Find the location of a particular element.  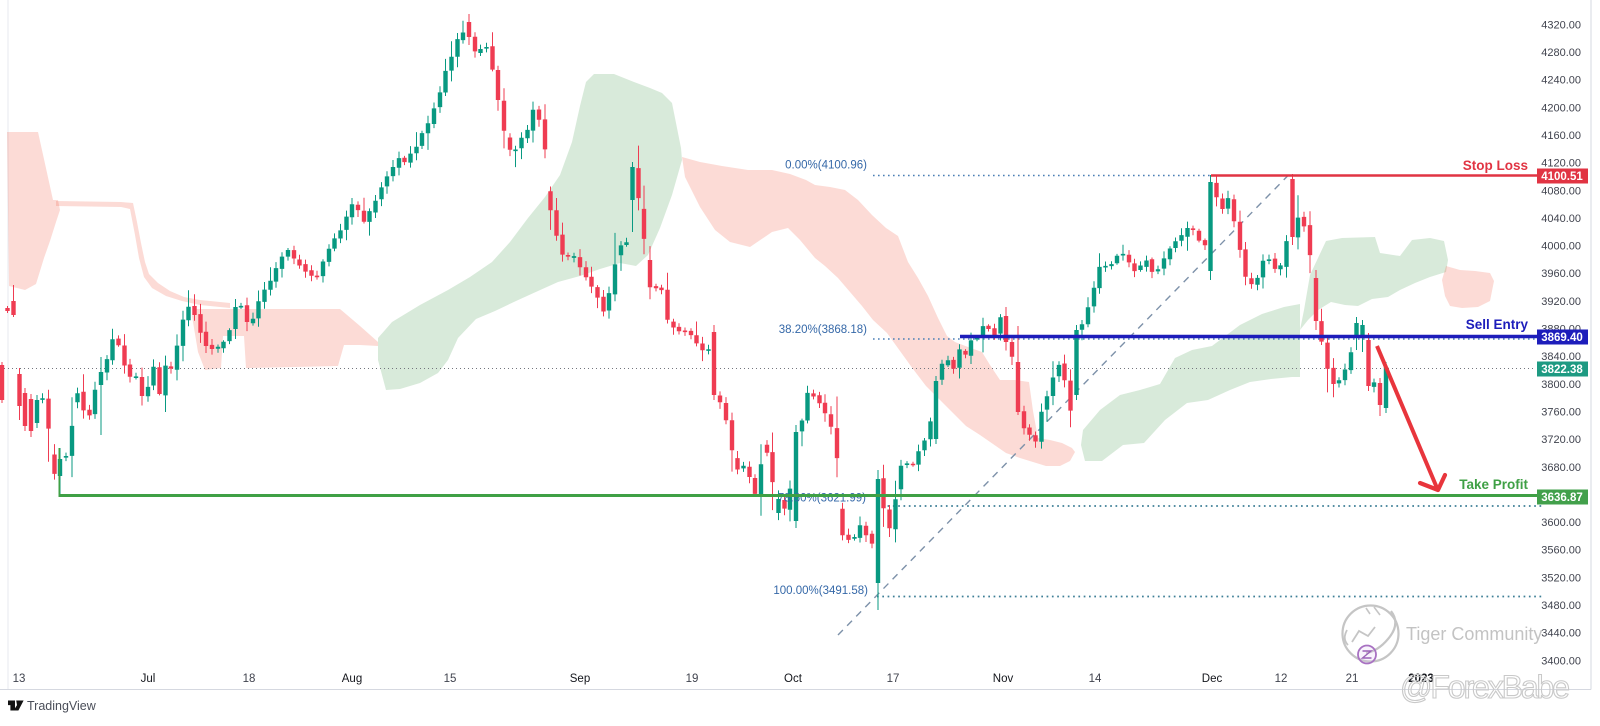

svg-text: 4080.00 is located at coordinates (1561, 191).